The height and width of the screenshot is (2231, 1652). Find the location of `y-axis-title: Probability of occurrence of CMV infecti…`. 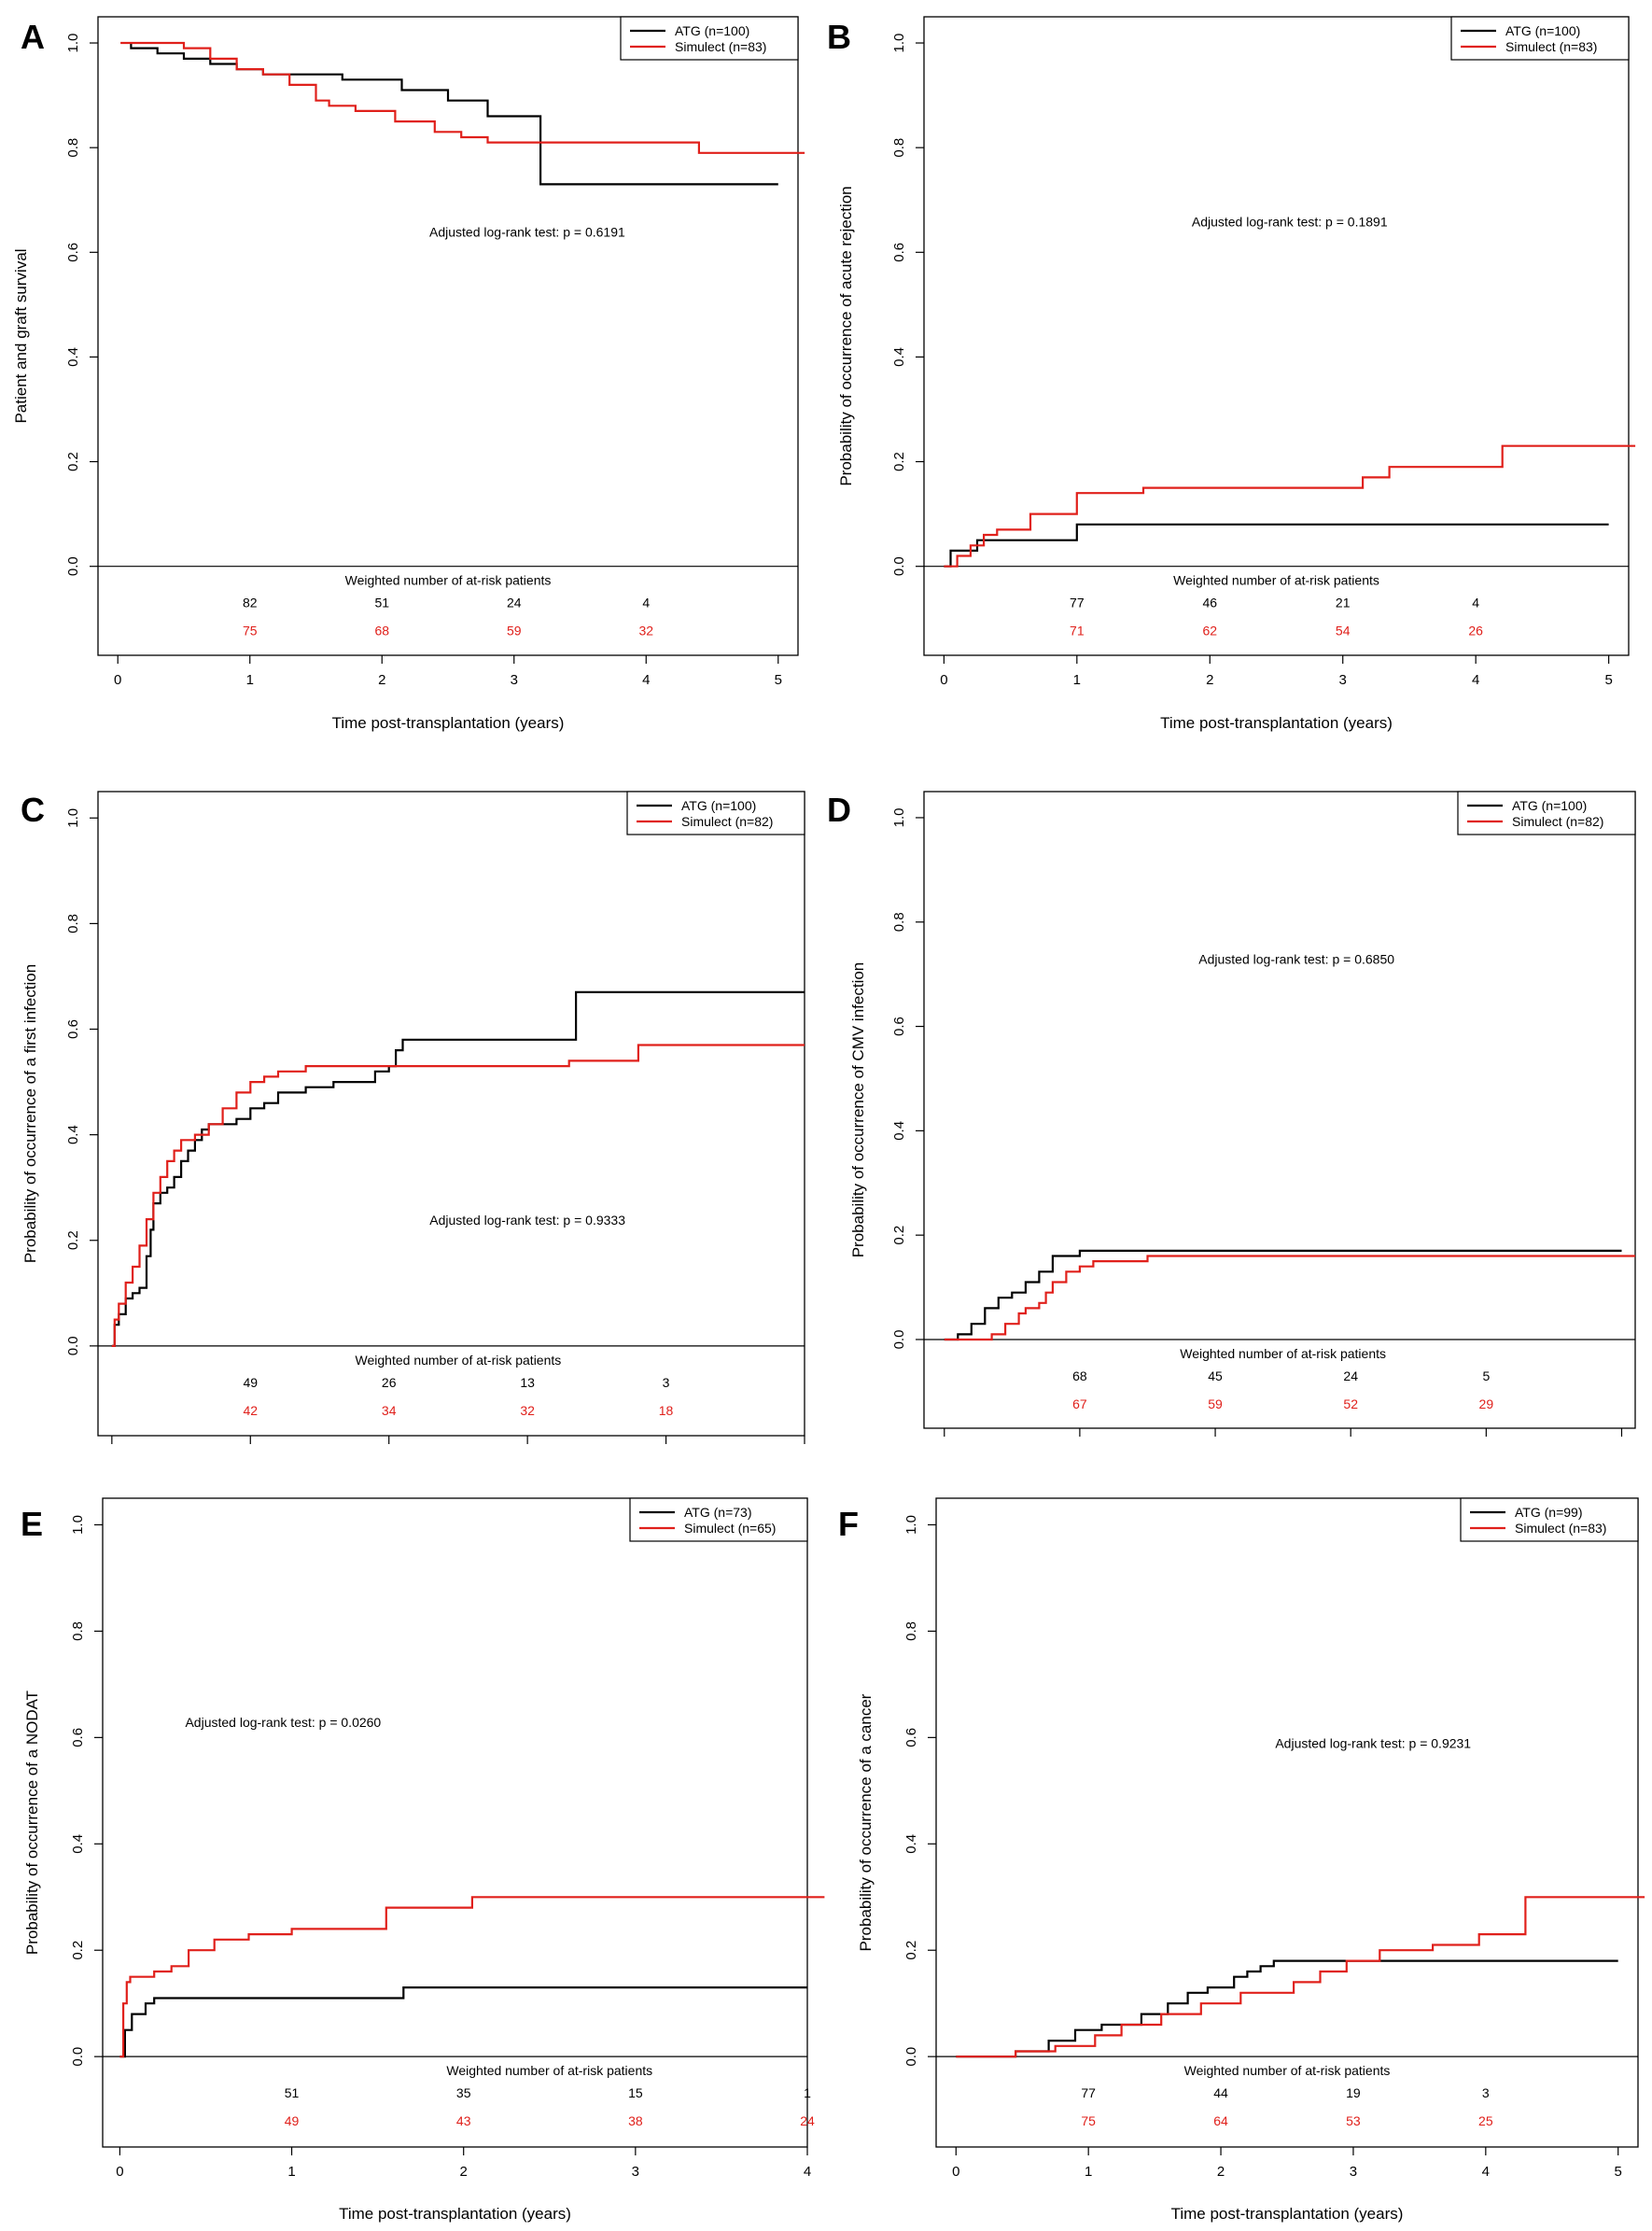

y-axis-title: Probability of occurrence of CMV infecti… is located at coordinates (858, 1110).